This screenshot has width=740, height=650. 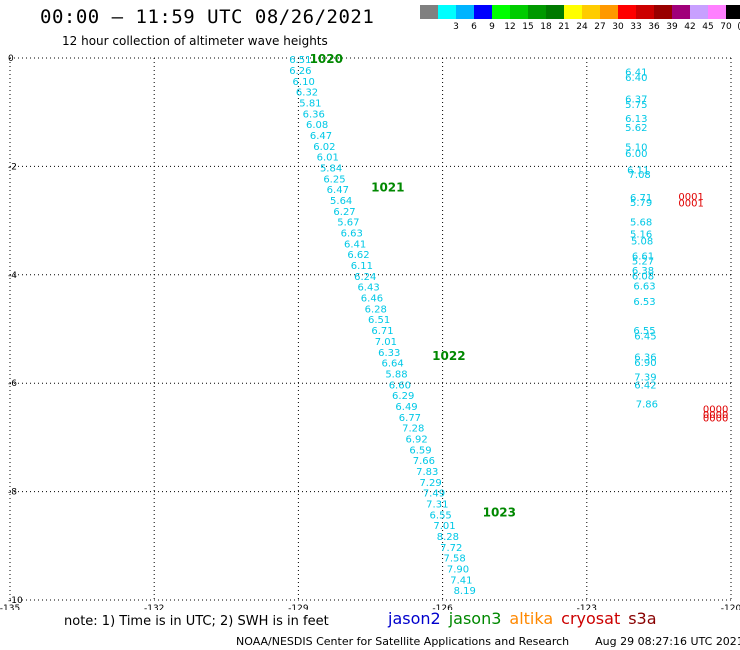 What do you see at coordinates (643, 262) in the screenshot?
I see `data-point-label: 5.27` at bounding box center [643, 262].